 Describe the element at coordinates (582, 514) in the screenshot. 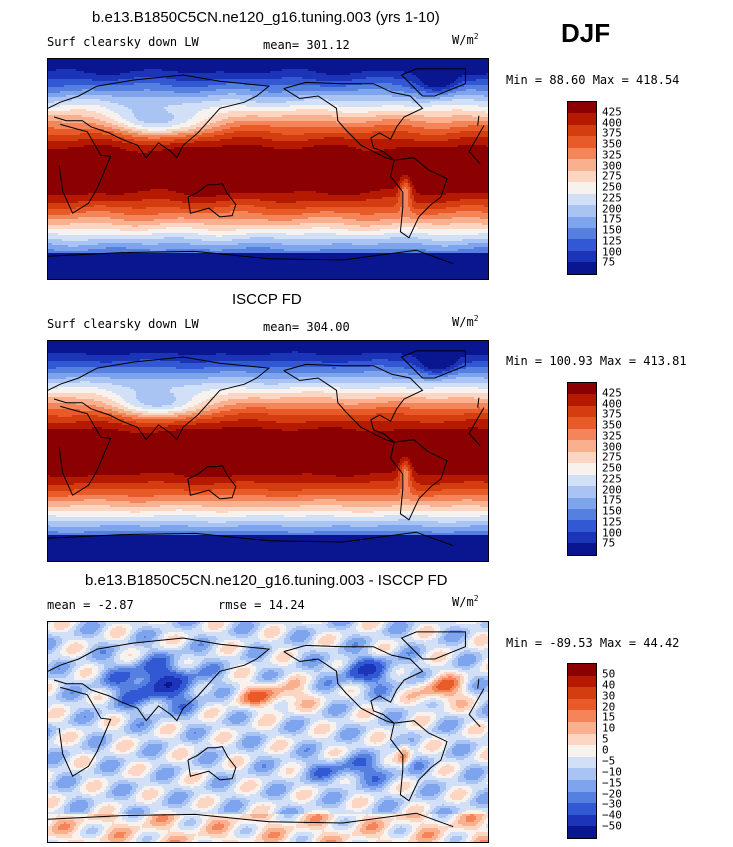

I see `colorbar-swatch` at that location.